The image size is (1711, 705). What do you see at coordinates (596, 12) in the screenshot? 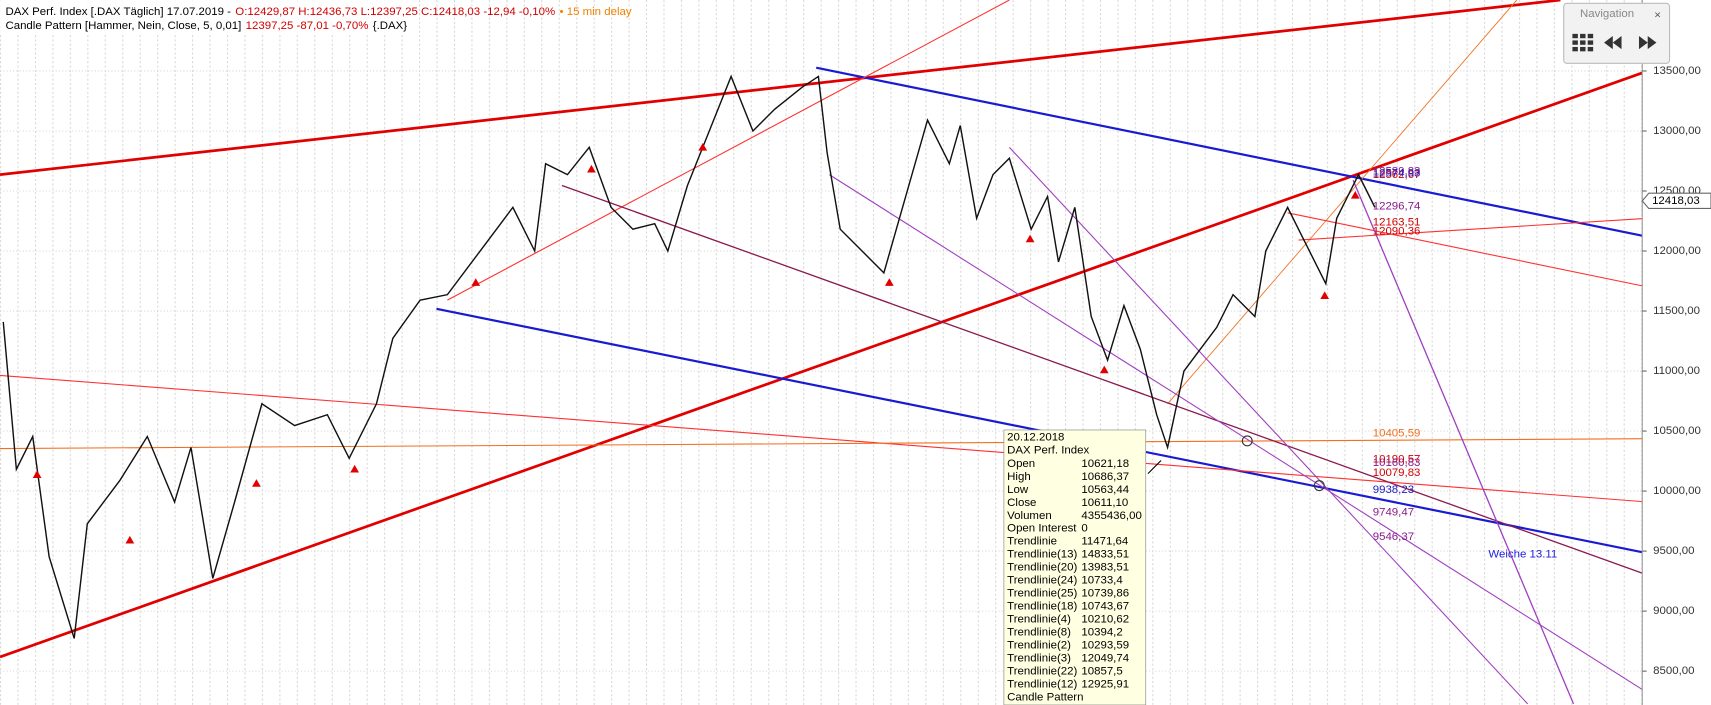
I see `header-segment: • 15 min delay` at bounding box center [596, 12].